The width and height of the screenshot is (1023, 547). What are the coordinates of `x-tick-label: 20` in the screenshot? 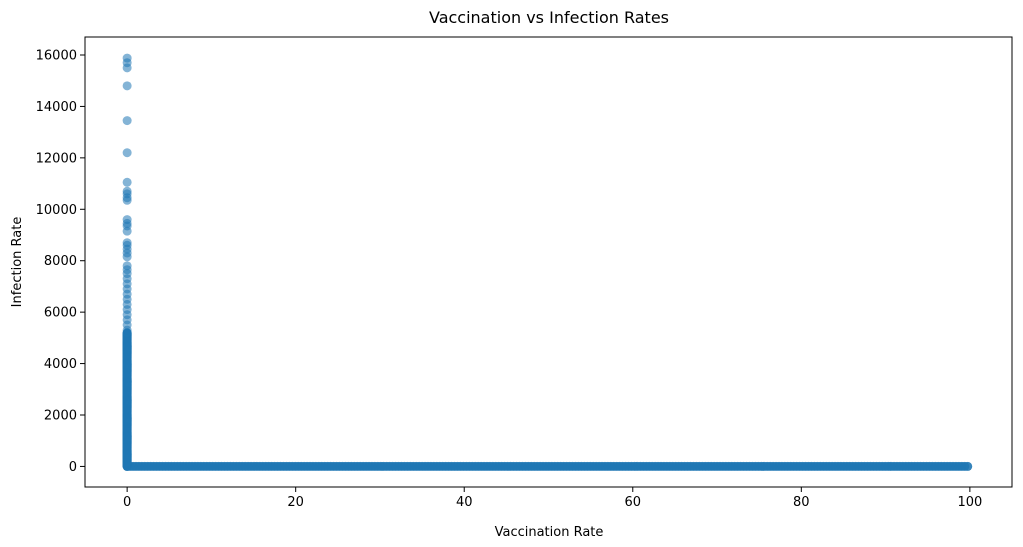 It's located at (295, 502).